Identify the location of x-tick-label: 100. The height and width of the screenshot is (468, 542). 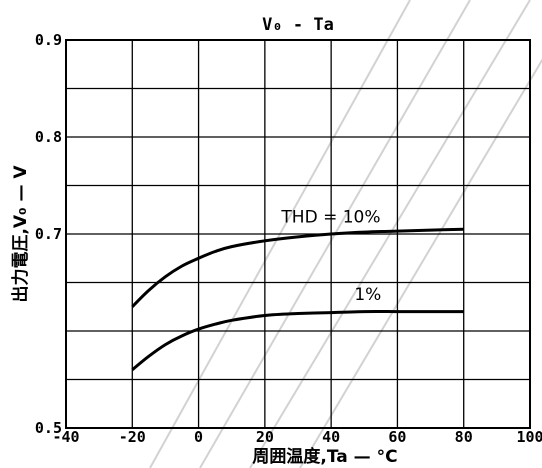
(529, 437).